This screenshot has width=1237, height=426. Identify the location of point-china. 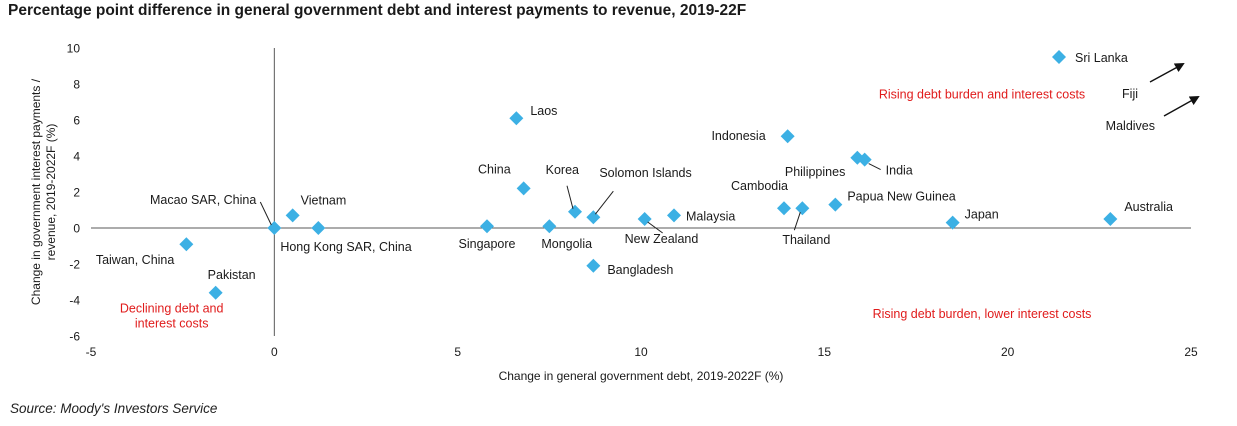
(523, 188).